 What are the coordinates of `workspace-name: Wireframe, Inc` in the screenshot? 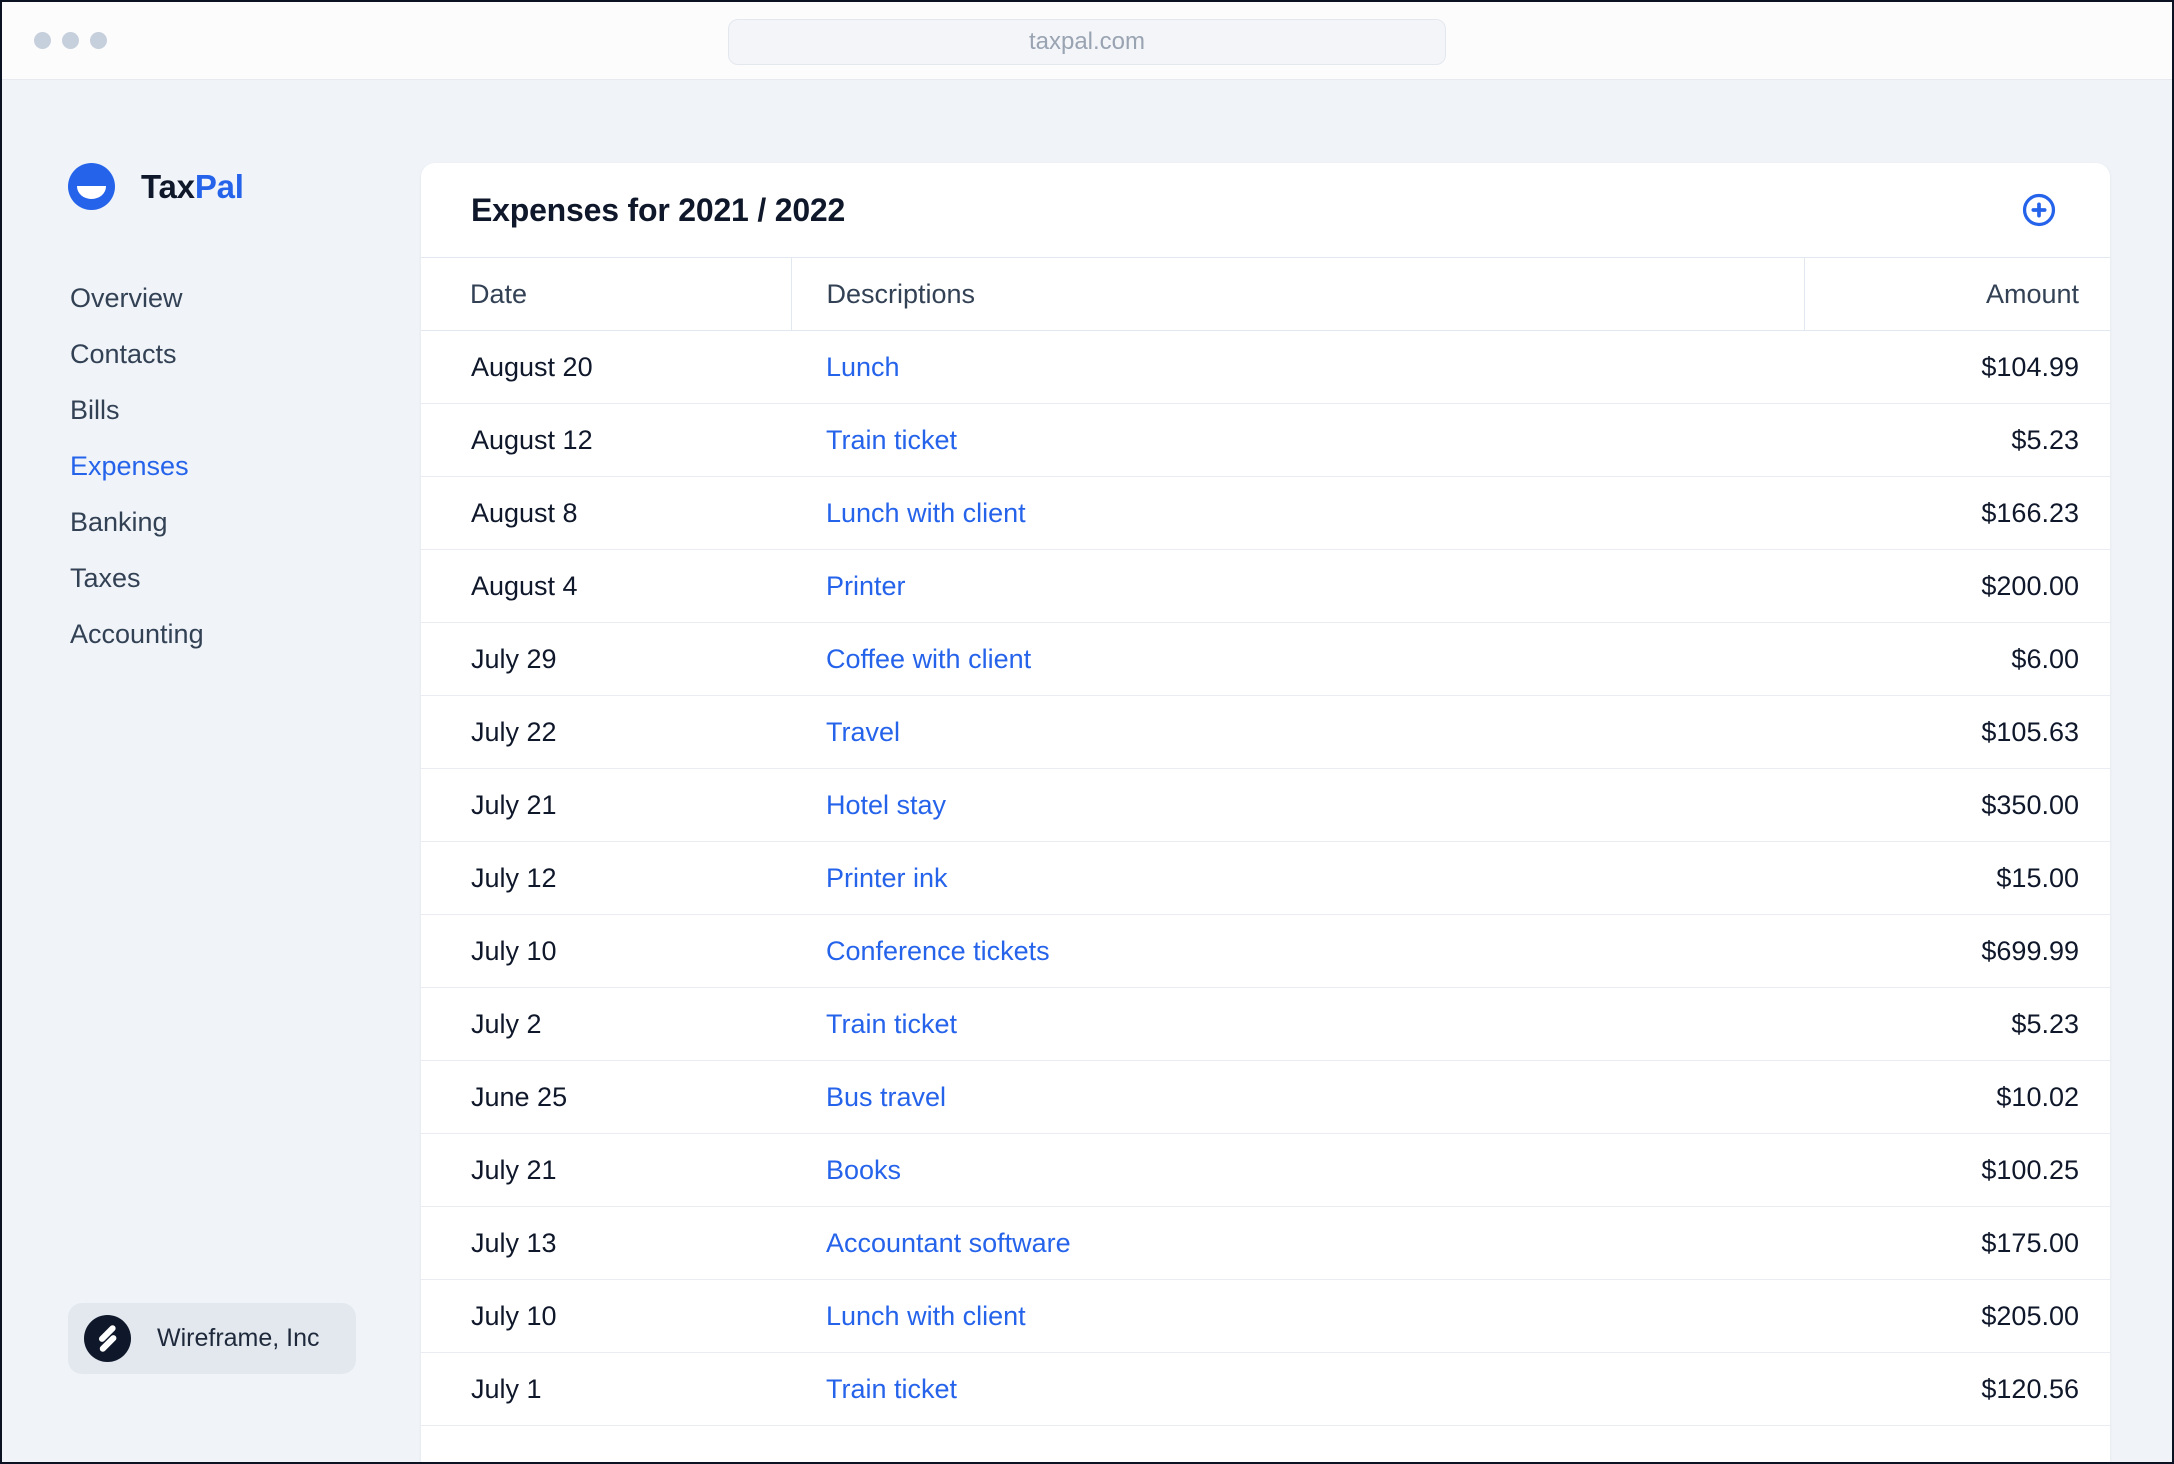 It's located at (238, 1338).